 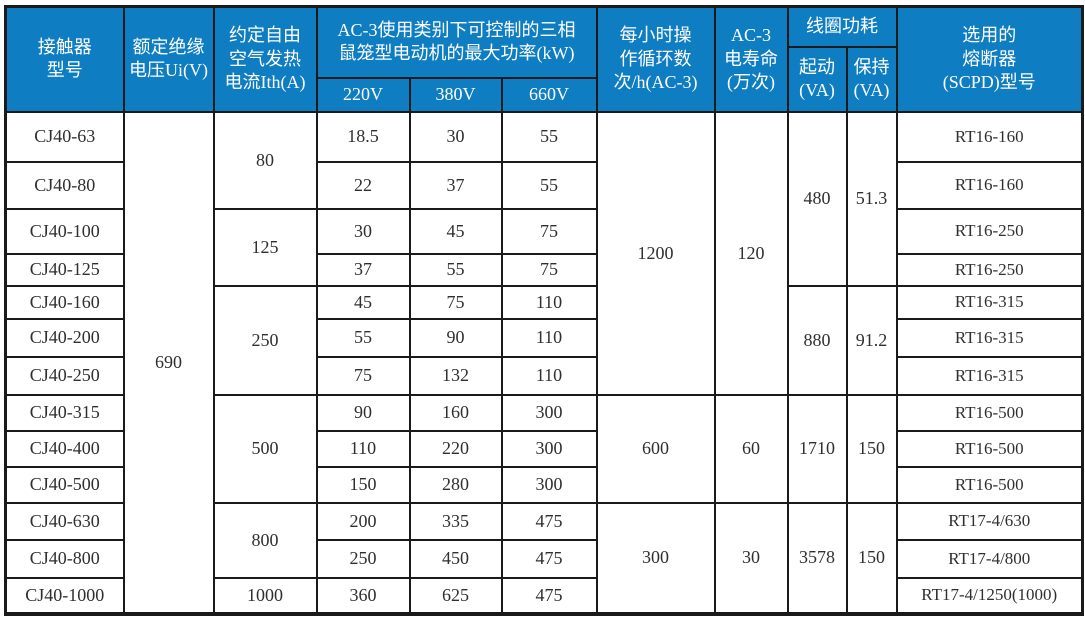 What do you see at coordinates (64, 375) in the screenshot?
I see `model-cell: CJ40-250` at bounding box center [64, 375].